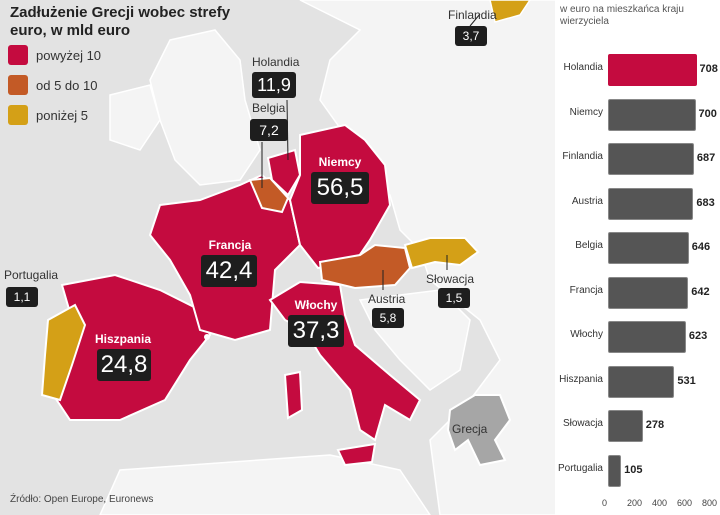  I want to click on land-ireland, so click(135, 117).